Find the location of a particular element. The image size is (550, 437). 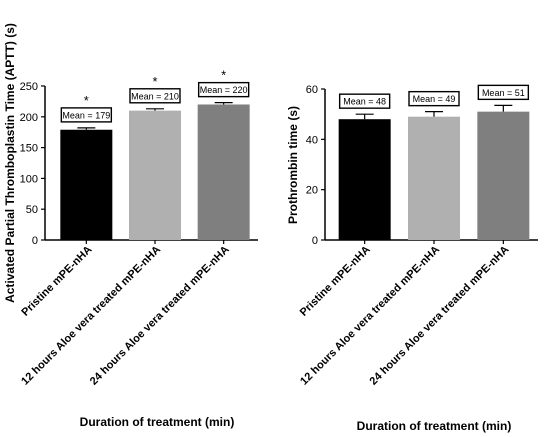

mean-label: Mean = 49 is located at coordinates (434, 99).